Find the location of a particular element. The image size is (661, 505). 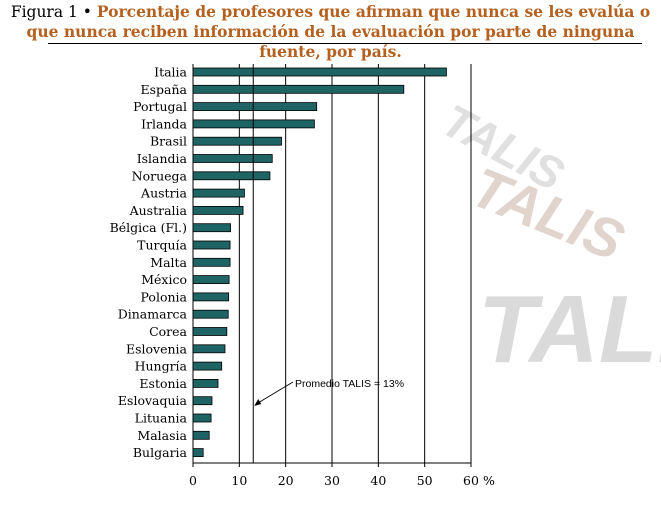

category-label: Lituania is located at coordinates (161, 418).